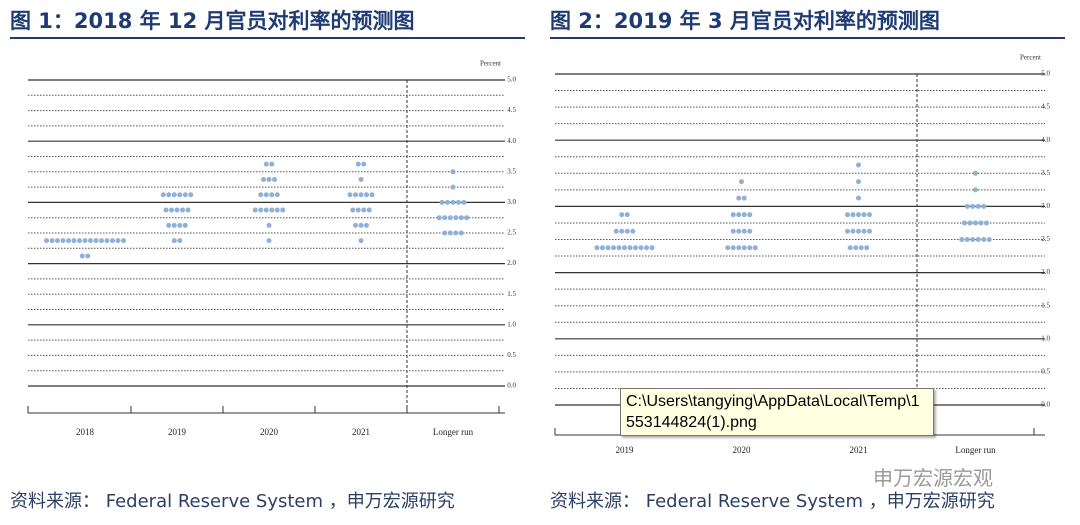 The image size is (1080, 525). Describe the element at coordinates (177, 432) in the screenshot. I see `x-tick-label: 2019` at that location.